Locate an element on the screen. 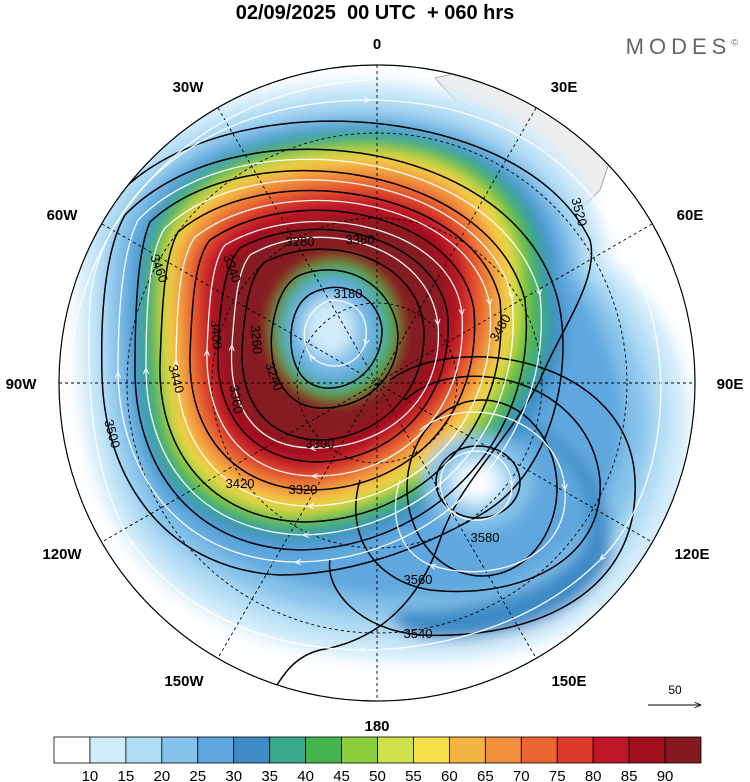  contour-label-3400: 3400 is located at coordinates (216, 335).